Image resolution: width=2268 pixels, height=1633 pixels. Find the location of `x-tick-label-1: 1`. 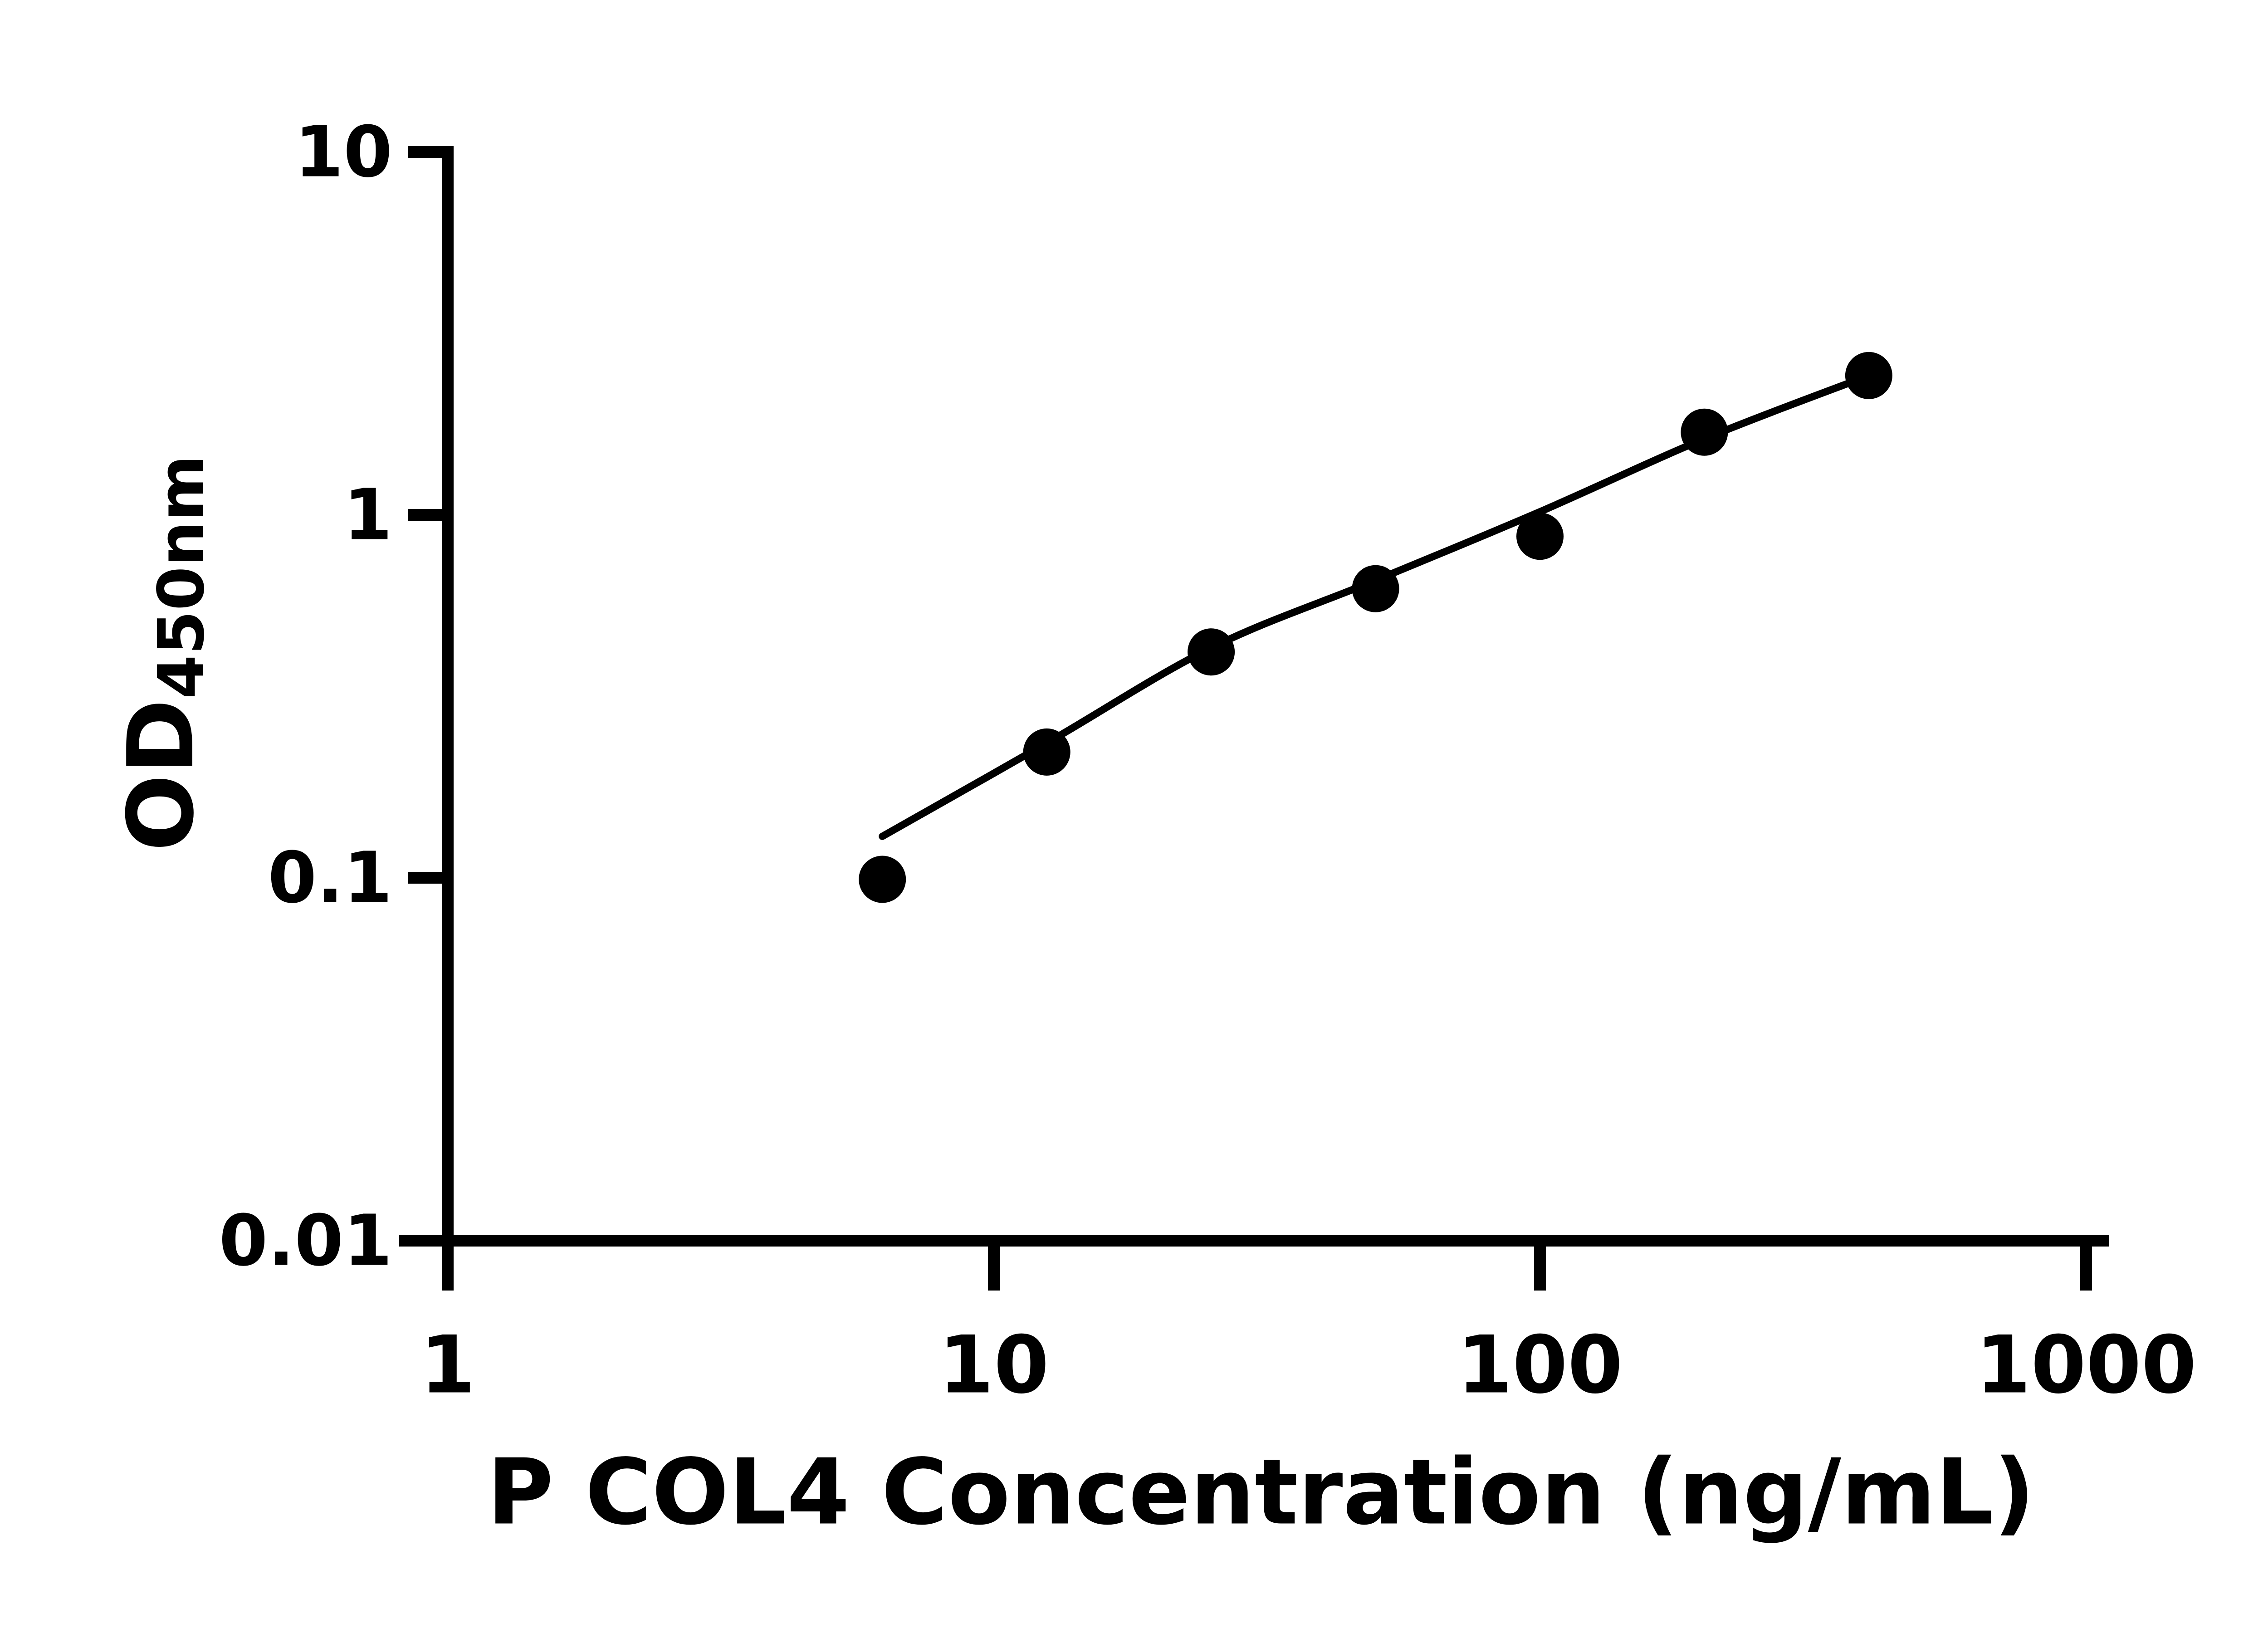

x-tick-label-1: 1 is located at coordinates (448, 1366).